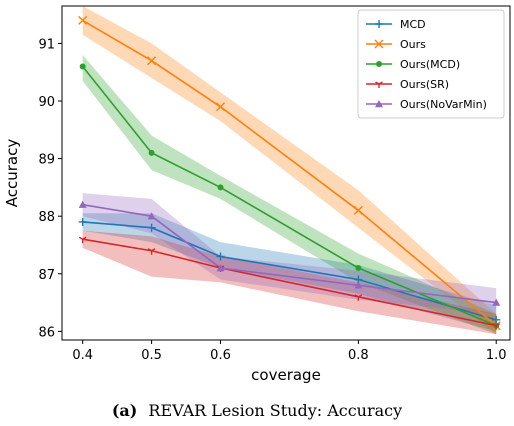 The height and width of the screenshot is (426, 514). I want to click on legend: MCD Ours Ours(MCD) Ours(SR) Ours(NoVarMin), so click(431, 64).